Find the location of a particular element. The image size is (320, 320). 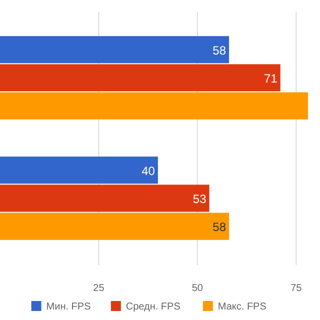

x-tick-label: 75 is located at coordinates (296, 288).